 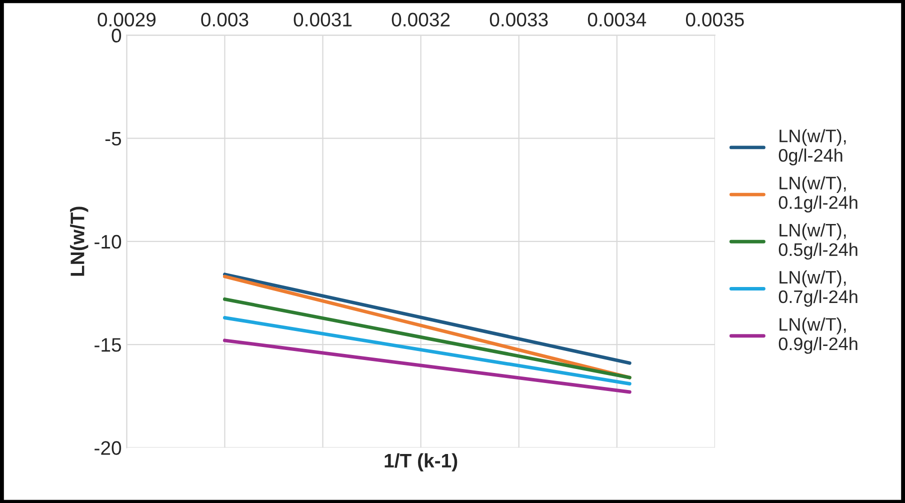 I want to click on legend-label: LN(w/T), 0.7g/l-24h, so click(x=818, y=288).